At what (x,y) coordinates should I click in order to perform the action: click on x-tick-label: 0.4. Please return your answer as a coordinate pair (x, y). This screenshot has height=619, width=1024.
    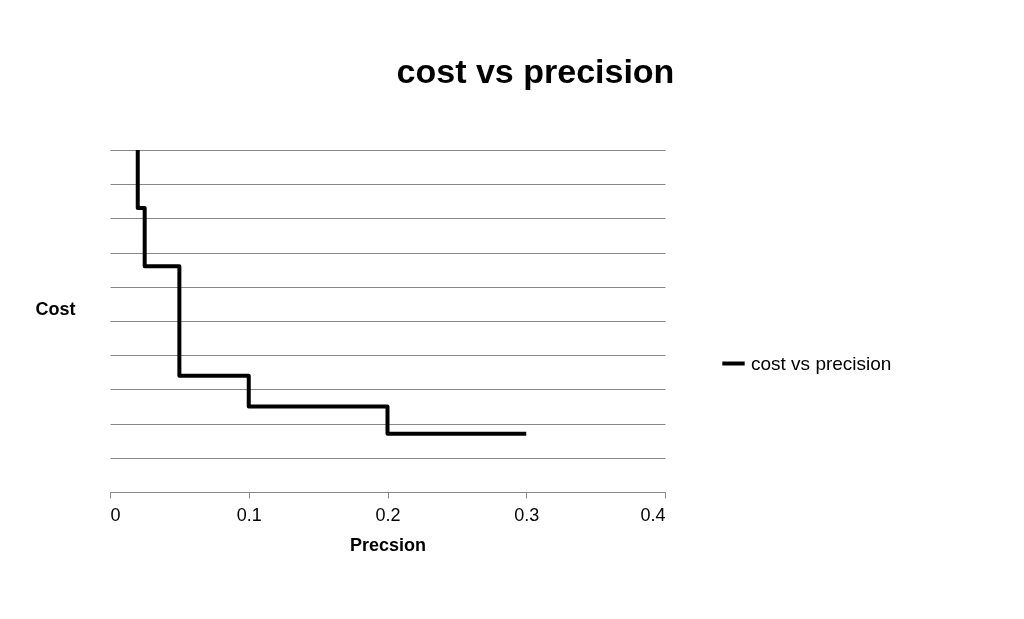
    Looking at the image, I should click on (653, 514).